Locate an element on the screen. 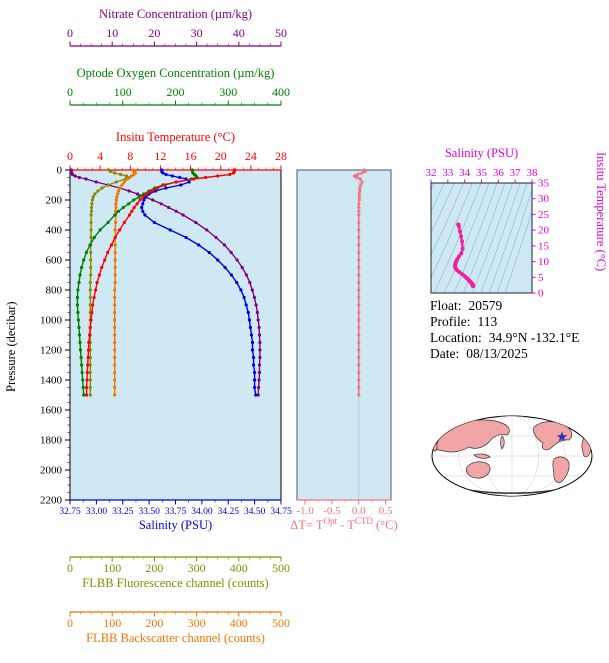 This screenshot has width=609, height=663. ts-salinity-axis-title: Salinity (PSU) is located at coordinates (481, 153).